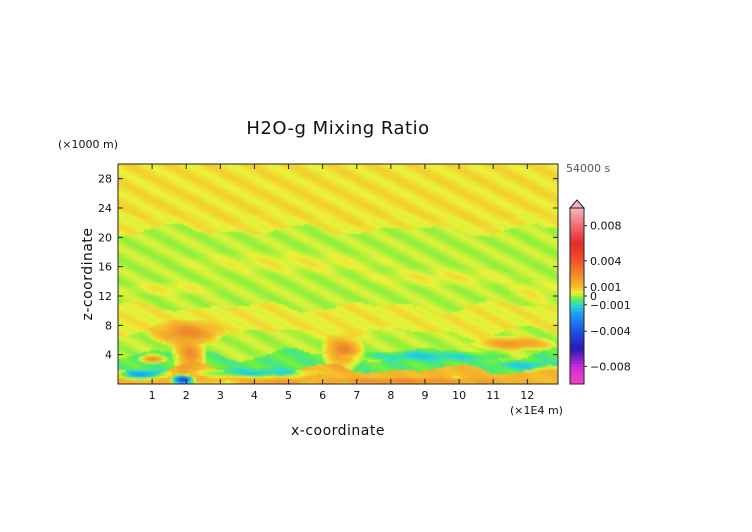 The image size is (752, 532). What do you see at coordinates (606, 261) in the screenshot?
I see `colorbar-tick-label: 0.004` at bounding box center [606, 261].